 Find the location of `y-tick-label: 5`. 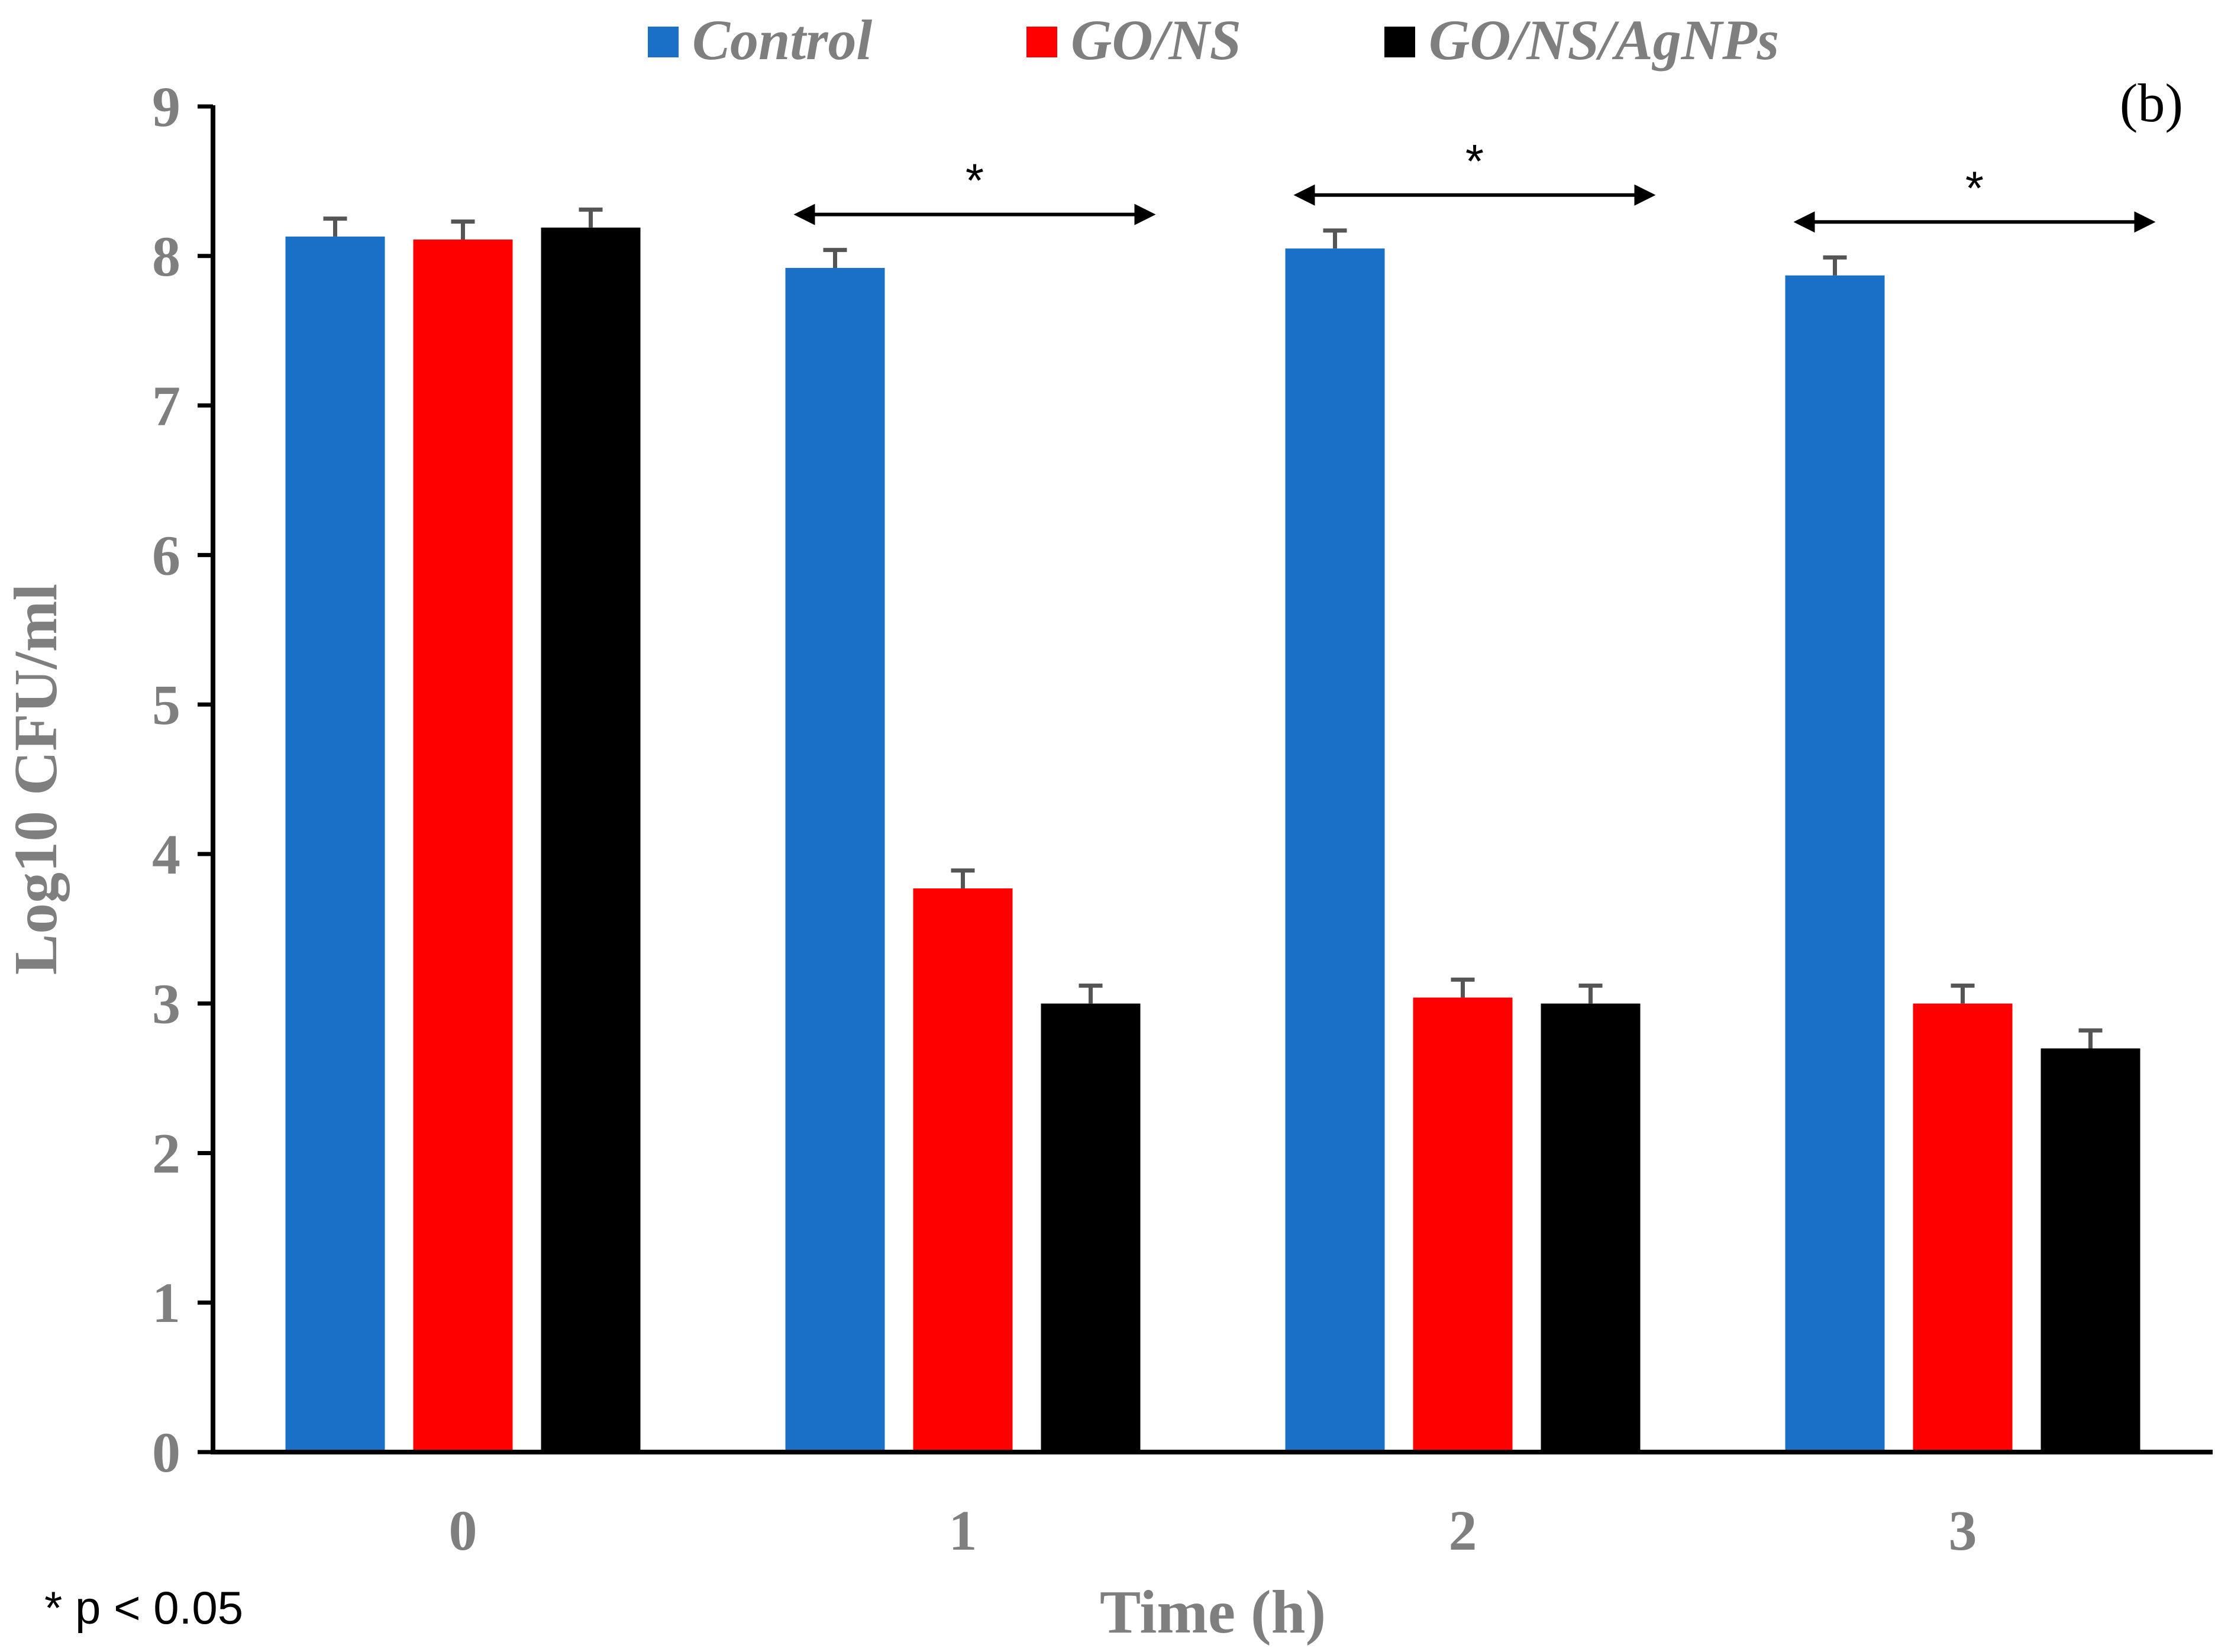

y-tick-label: 5 is located at coordinates (166, 704).